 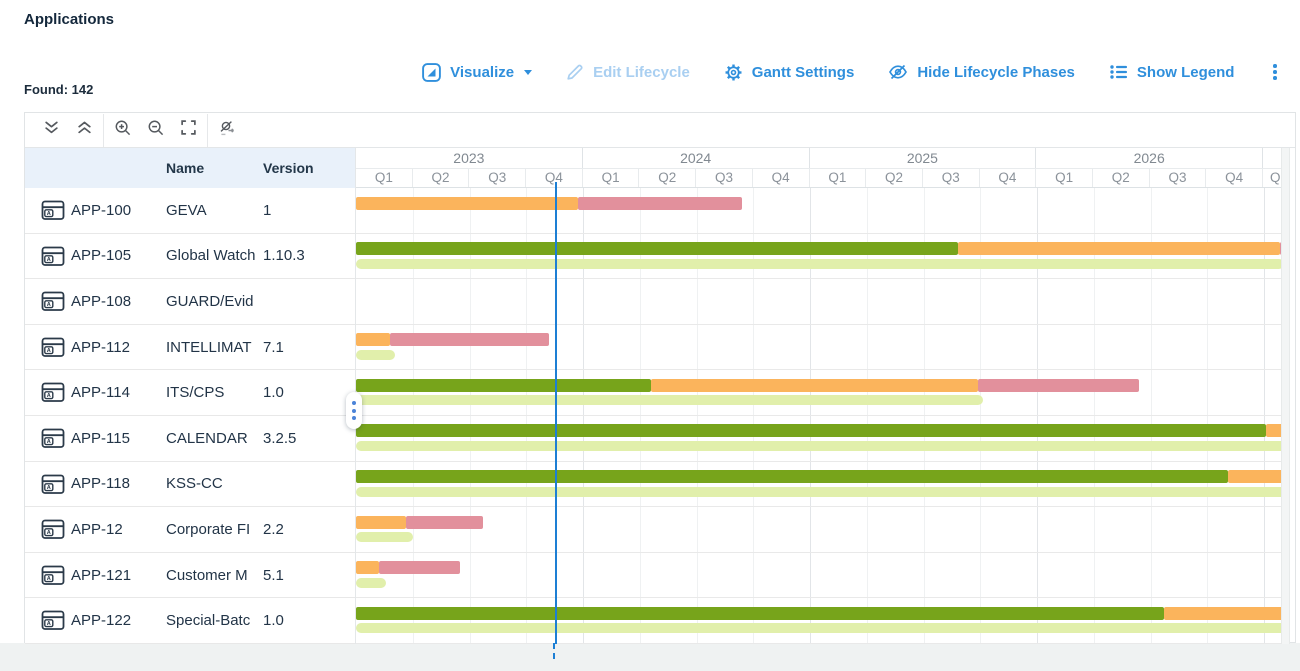 What do you see at coordinates (122, 130) in the screenshot?
I see `zoom-in-button` at bounding box center [122, 130].